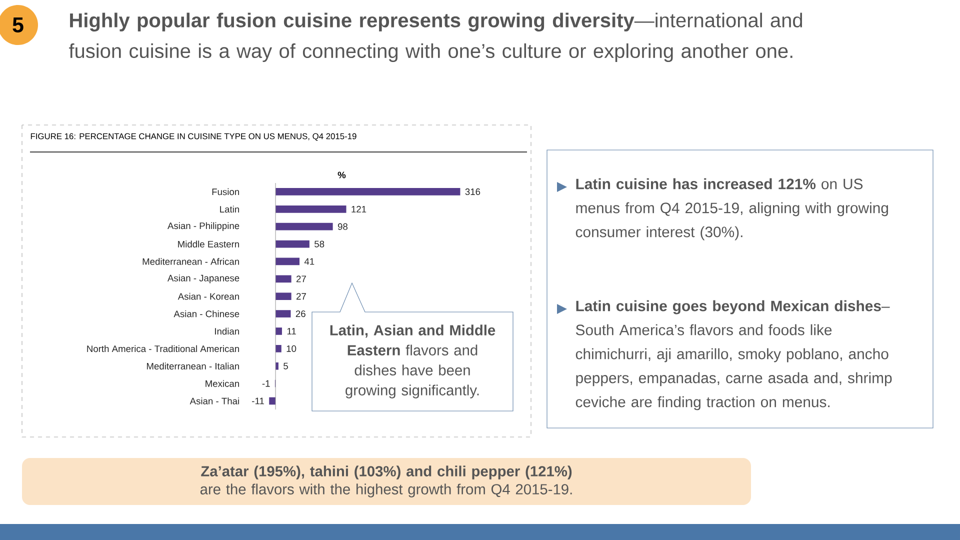 This screenshot has width=960, height=540. Describe the element at coordinates (386, 482) in the screenshot. I see `text: Za’atar (195%), tahini (103%) and chili pepper (121%) are the flavors with the highest growth from Q4 2015-19.` at that location.